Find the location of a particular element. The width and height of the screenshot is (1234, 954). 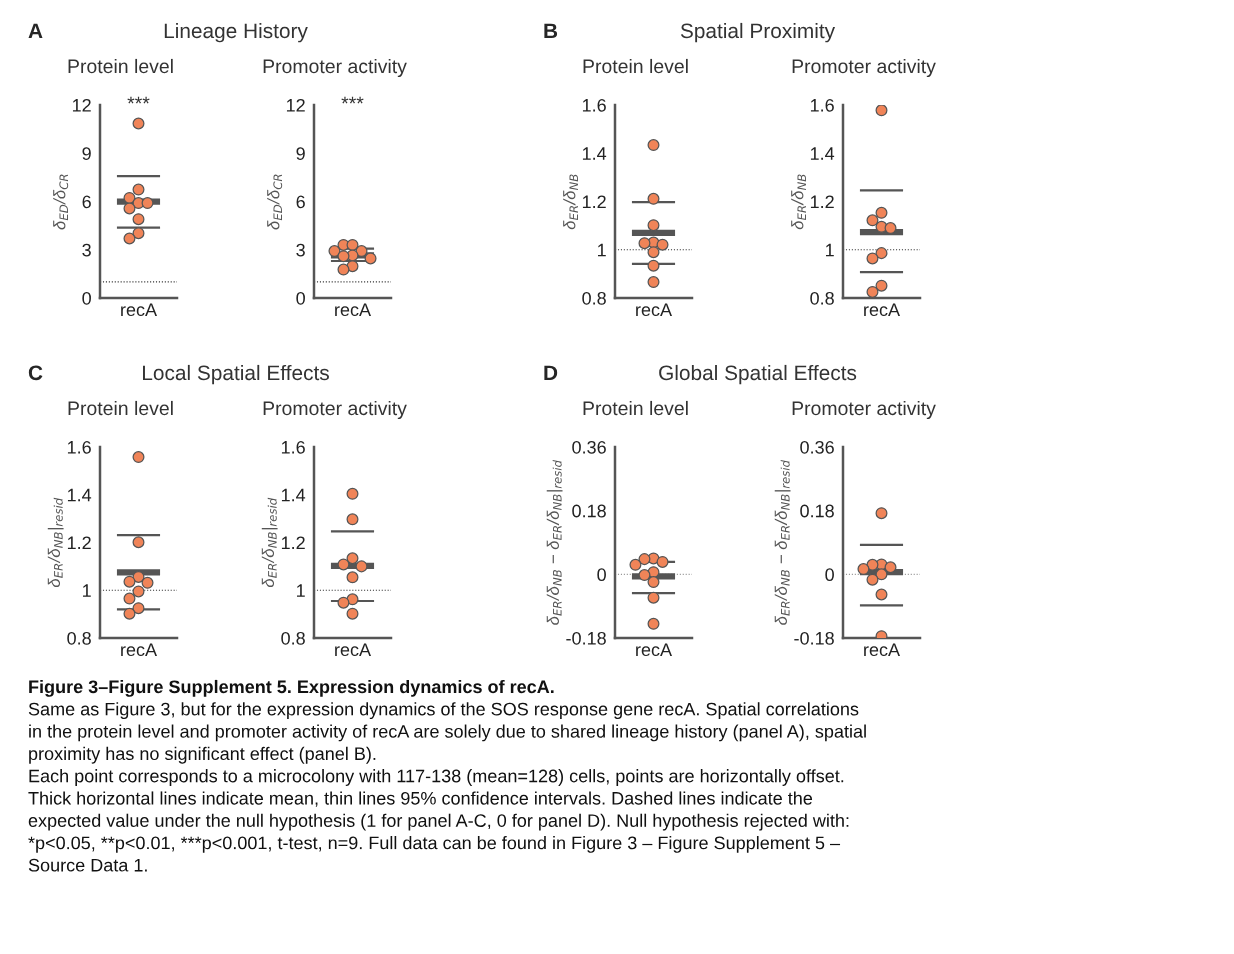

text: C is located at coordinates (35, 373).